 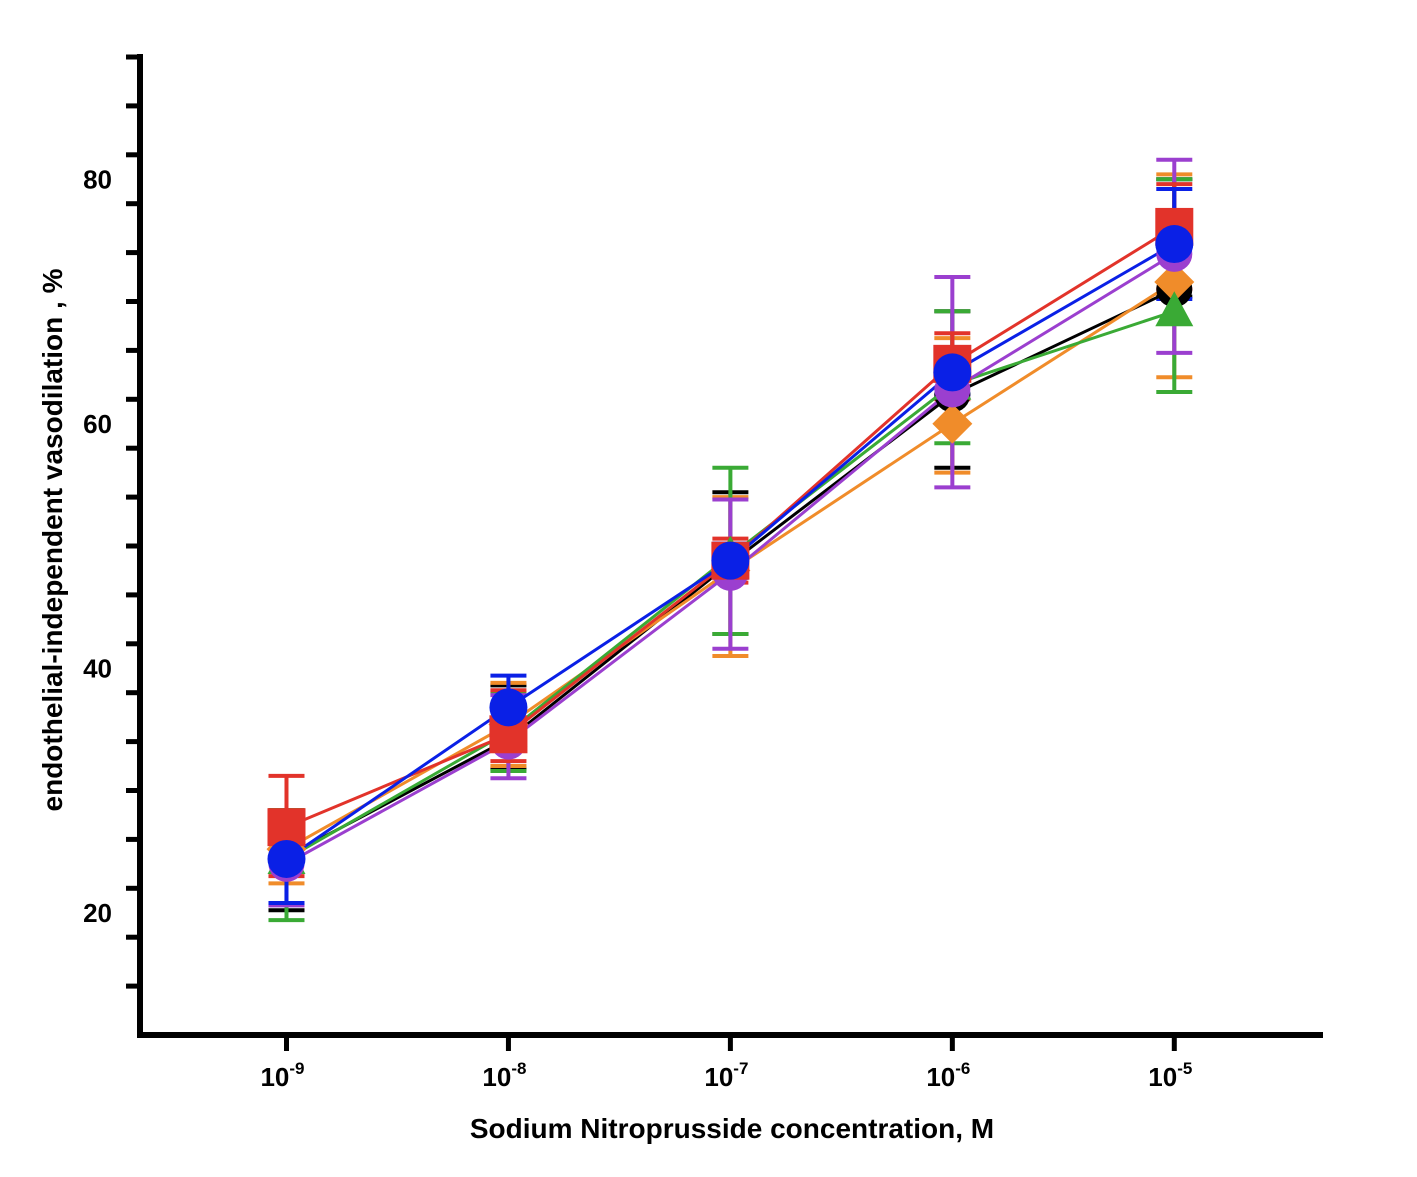 I want to click on x-tick-exponent: -6, so click(x=962, y=1068).